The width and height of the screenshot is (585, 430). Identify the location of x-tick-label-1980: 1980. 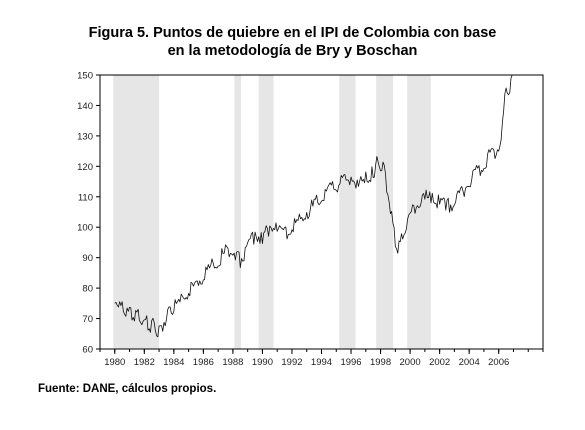
(114, 362).